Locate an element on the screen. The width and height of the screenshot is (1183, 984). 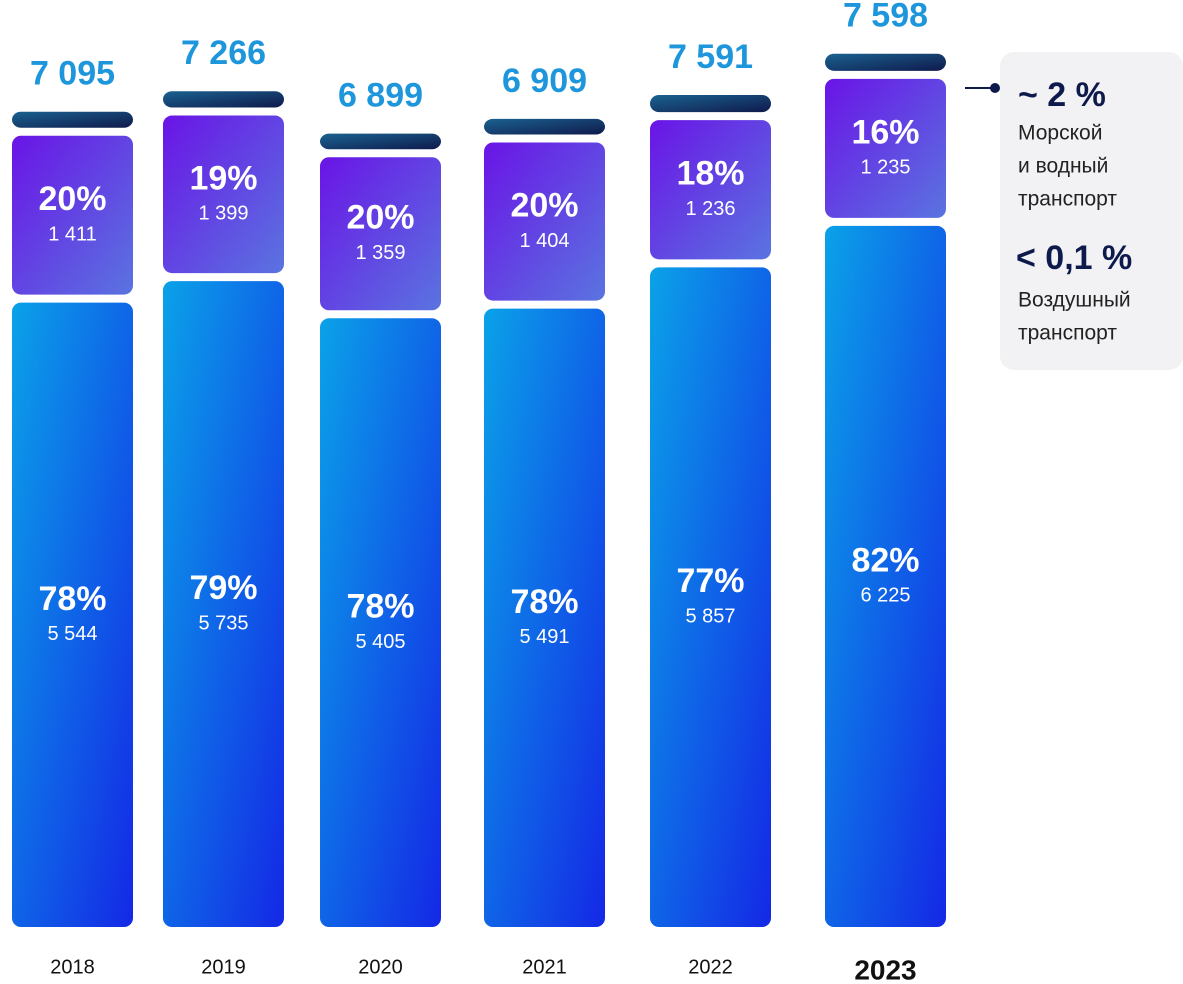
value-label: 1 235 is located at coordinates (885, 168).